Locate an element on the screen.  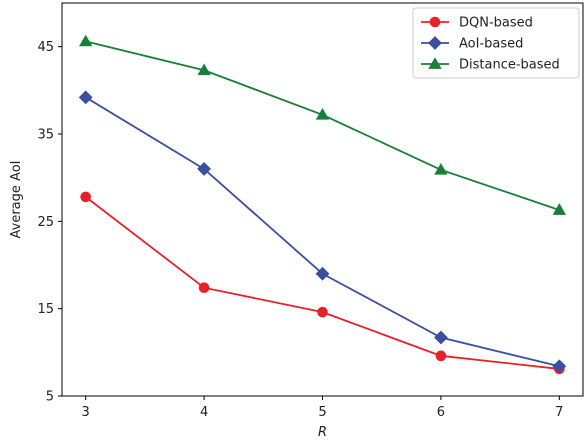
x-tick-label: 3 is located at coordinates (86, 412).